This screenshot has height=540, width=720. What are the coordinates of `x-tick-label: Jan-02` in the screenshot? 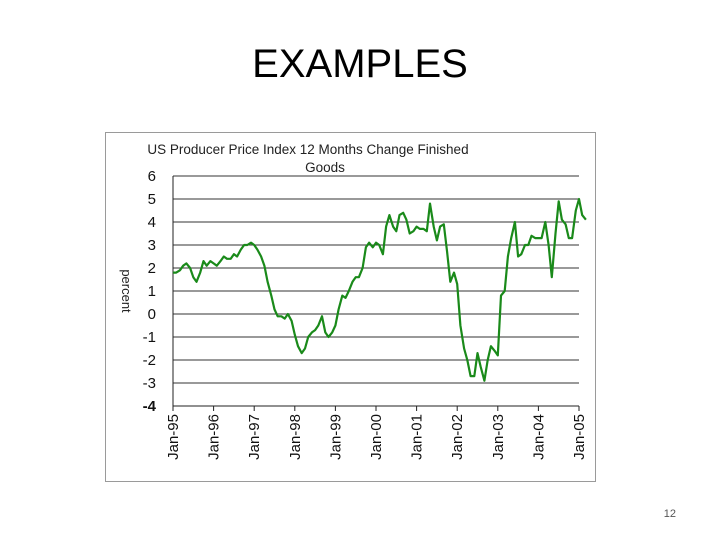 It's located at (457, 437).